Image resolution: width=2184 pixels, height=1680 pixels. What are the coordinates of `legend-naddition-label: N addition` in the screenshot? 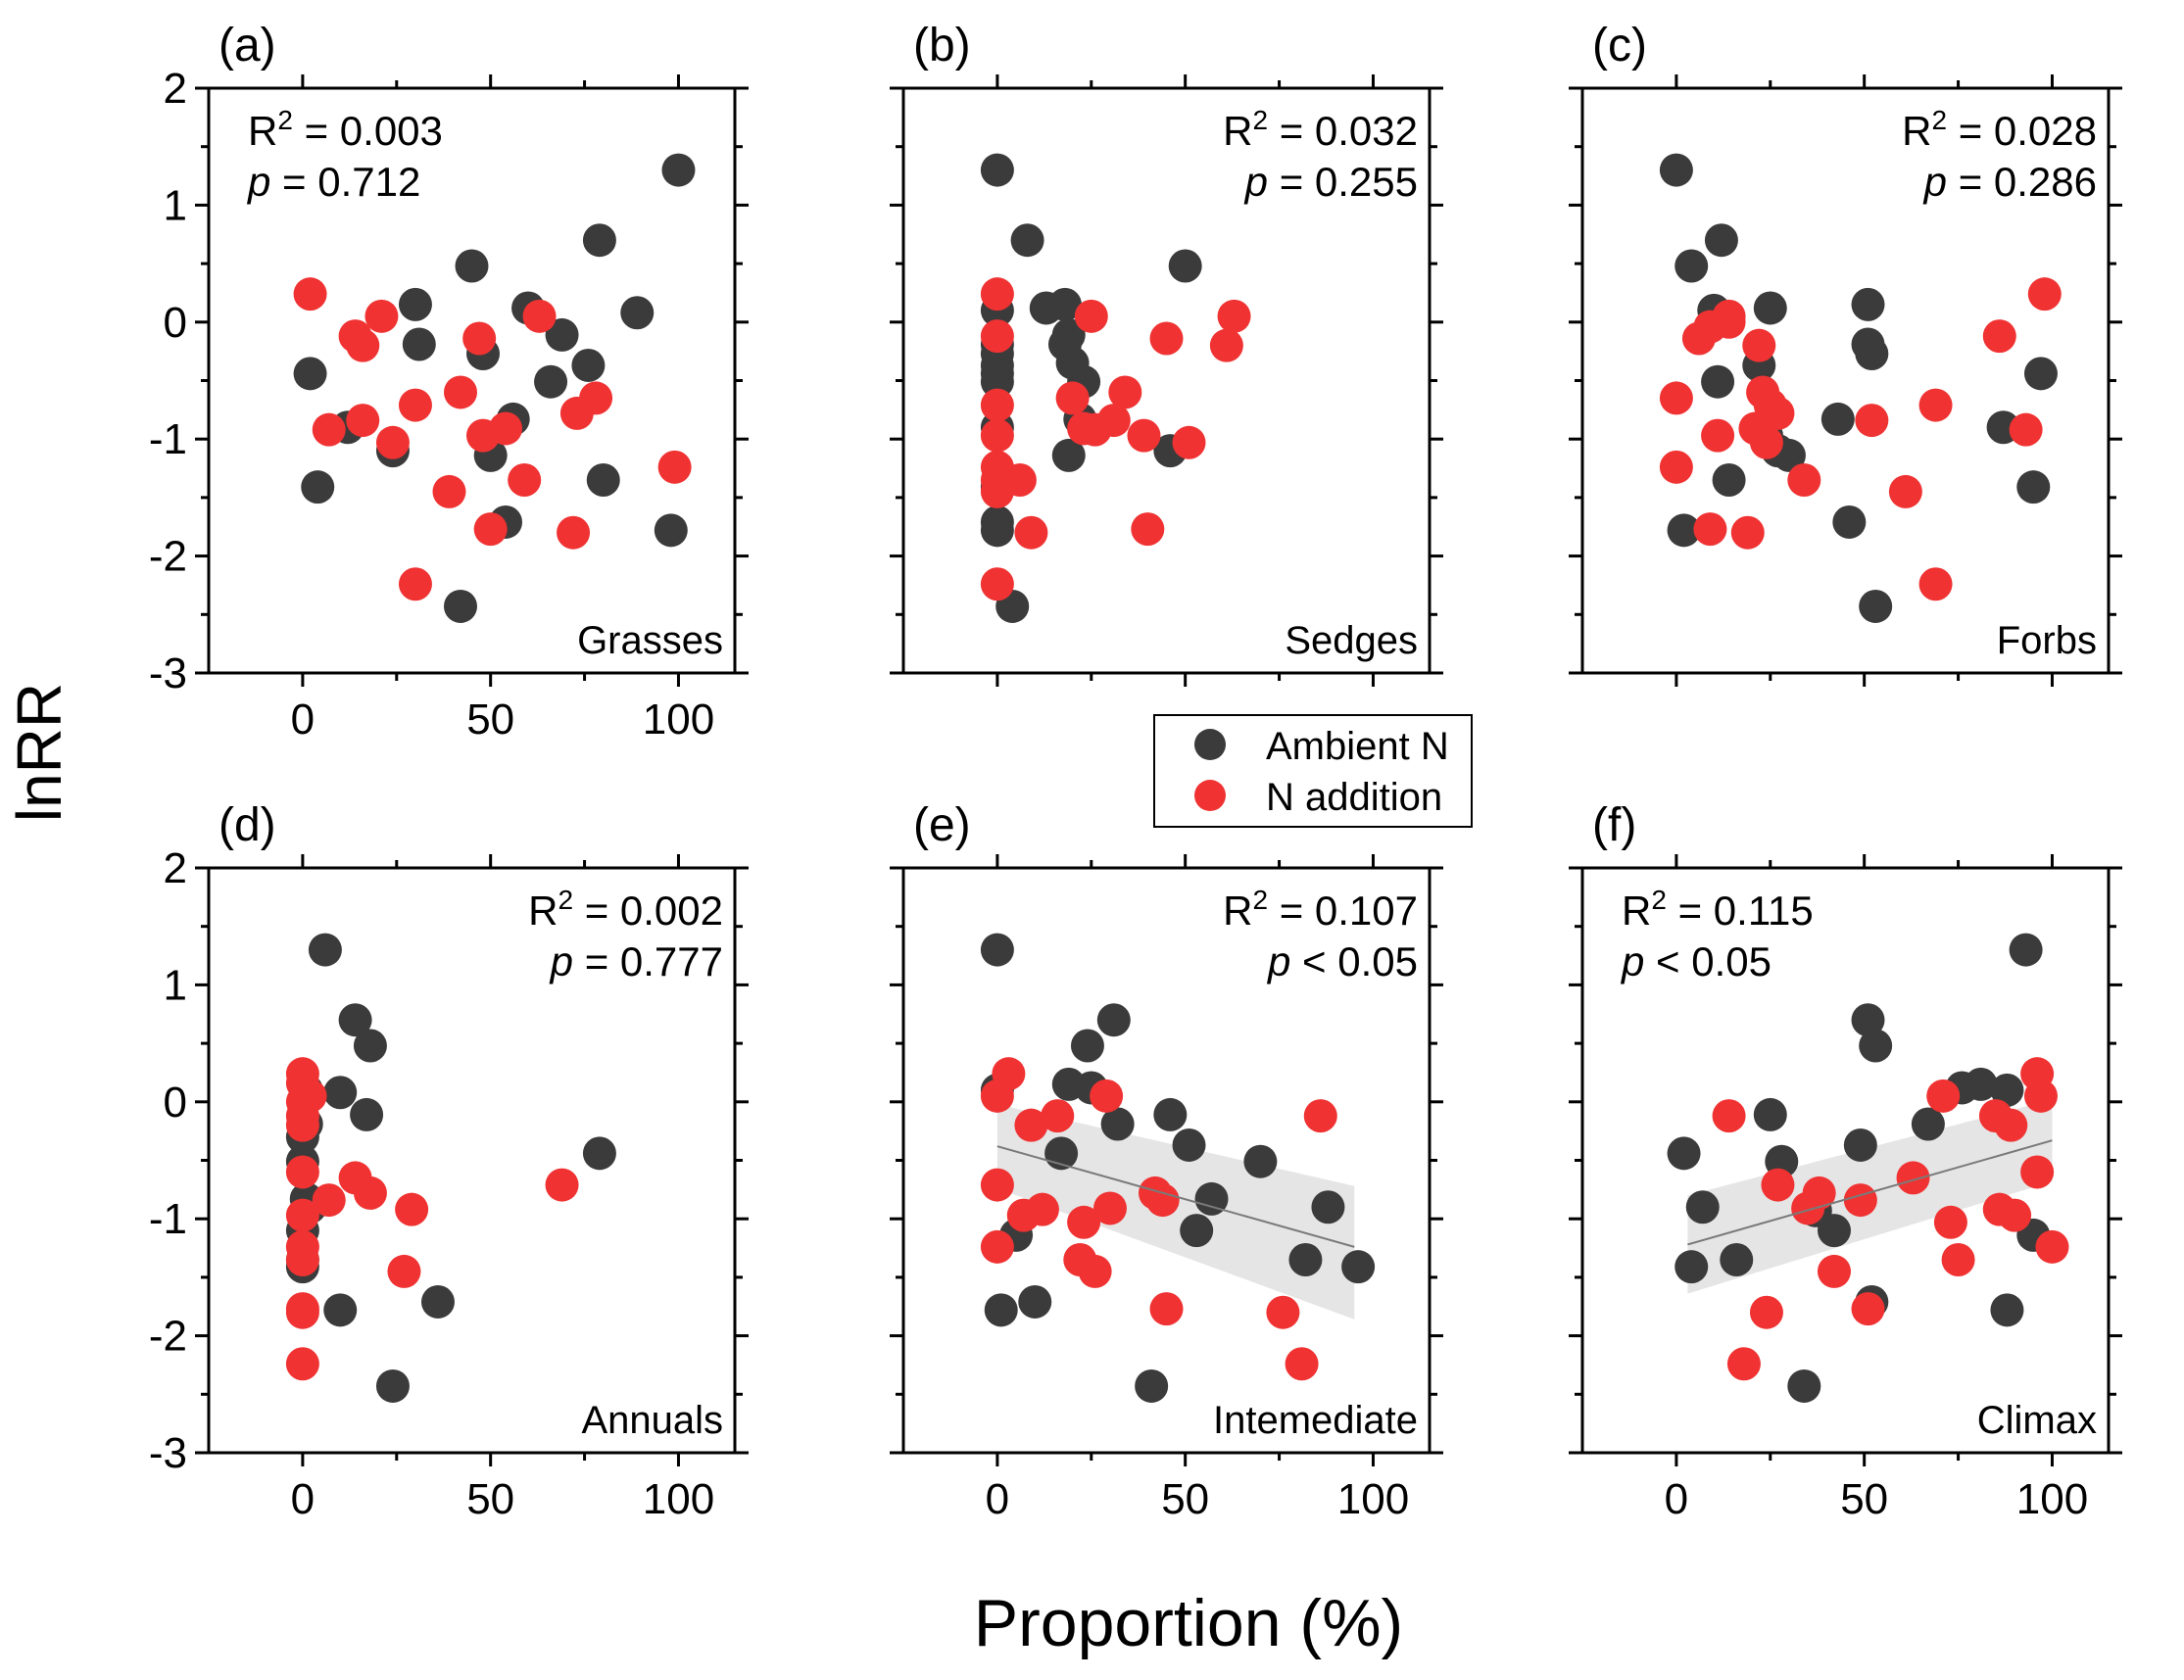 It's located at (1354, 797).